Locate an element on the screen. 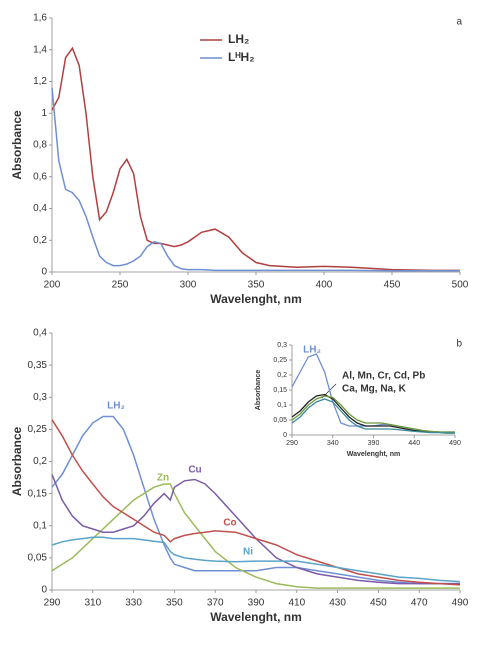  x-tick-label: 310 is located at coordinates (92, 603).